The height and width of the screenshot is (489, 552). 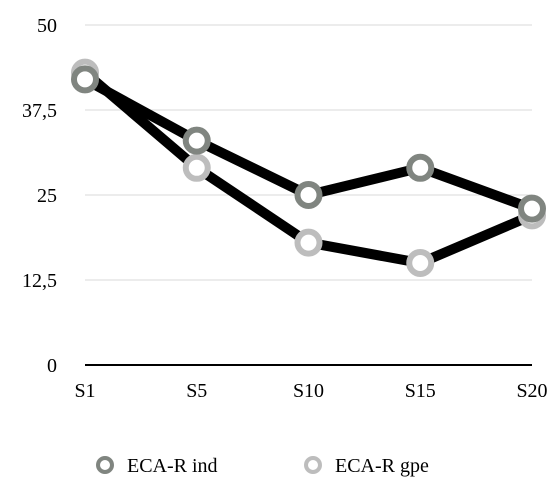 I want to click on y-axis-tick-labels: 0 12,5 25 37,5 50, so click(x=39, y=196).